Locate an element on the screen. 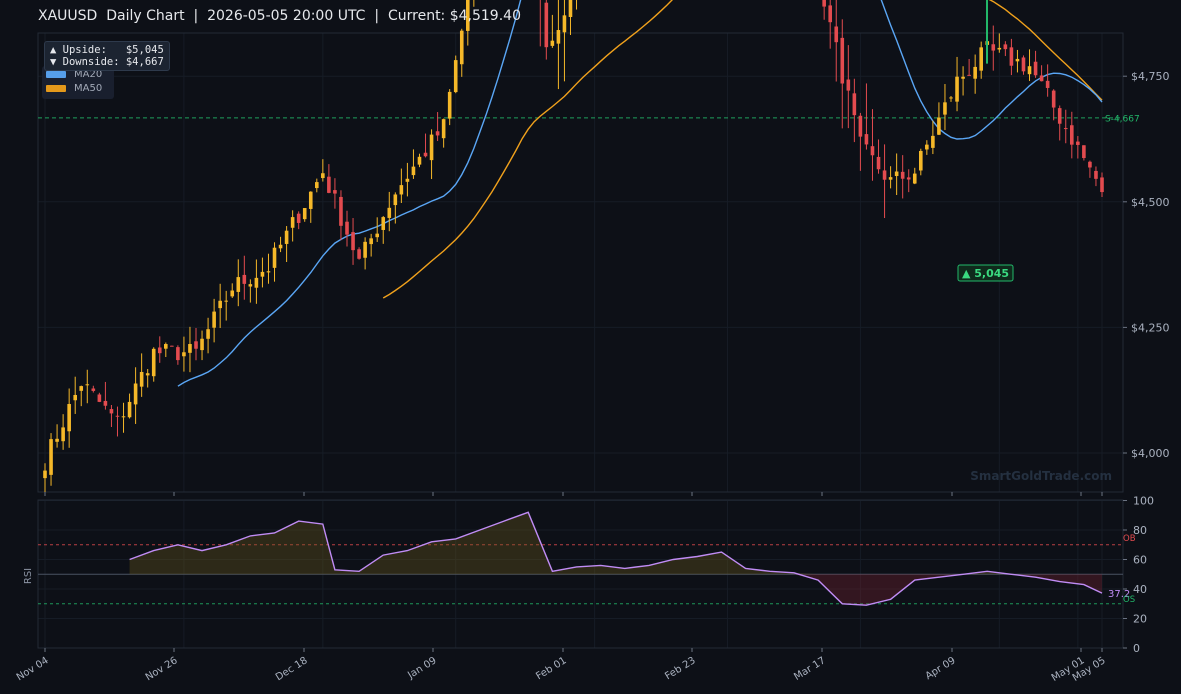  rsi-os-label: OS is located at coordinates (1129, 600).